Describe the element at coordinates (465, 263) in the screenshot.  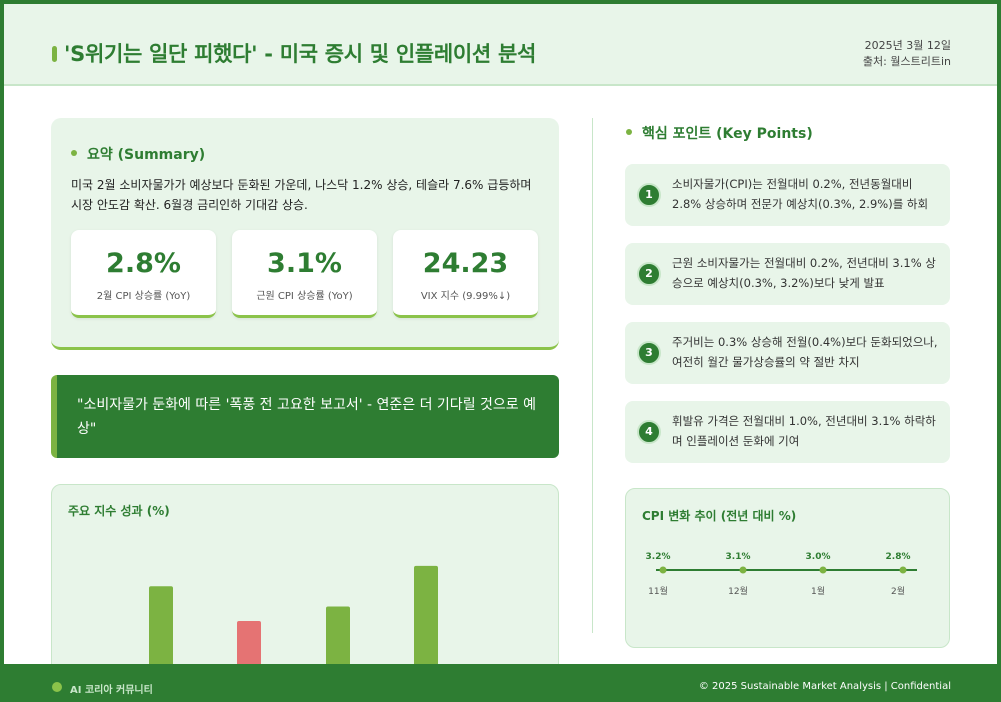
I see `stat-value: 24.23` at that location.